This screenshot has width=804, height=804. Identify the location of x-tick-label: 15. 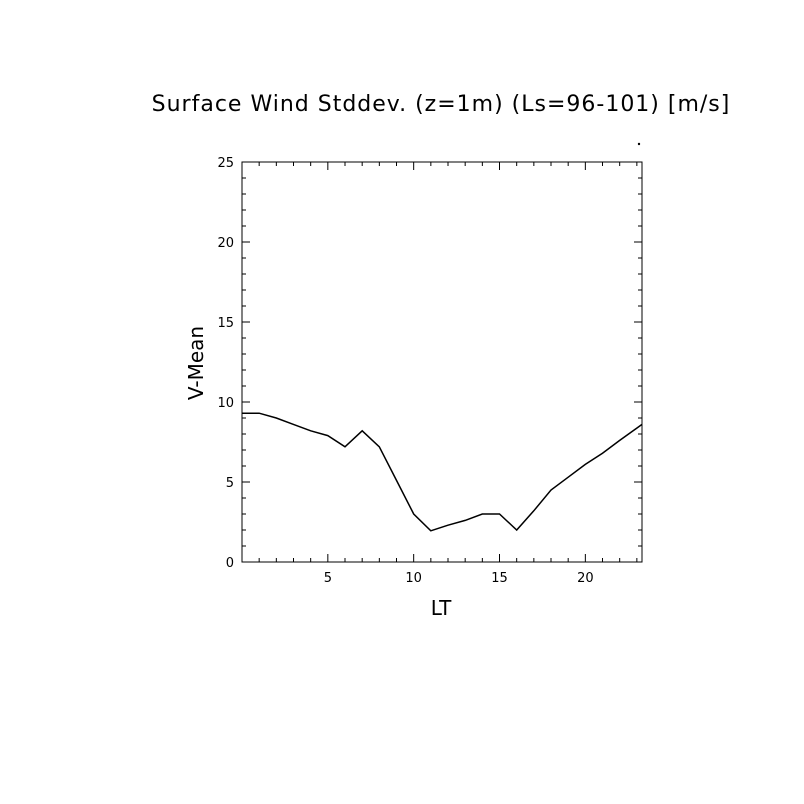
(499, 578).